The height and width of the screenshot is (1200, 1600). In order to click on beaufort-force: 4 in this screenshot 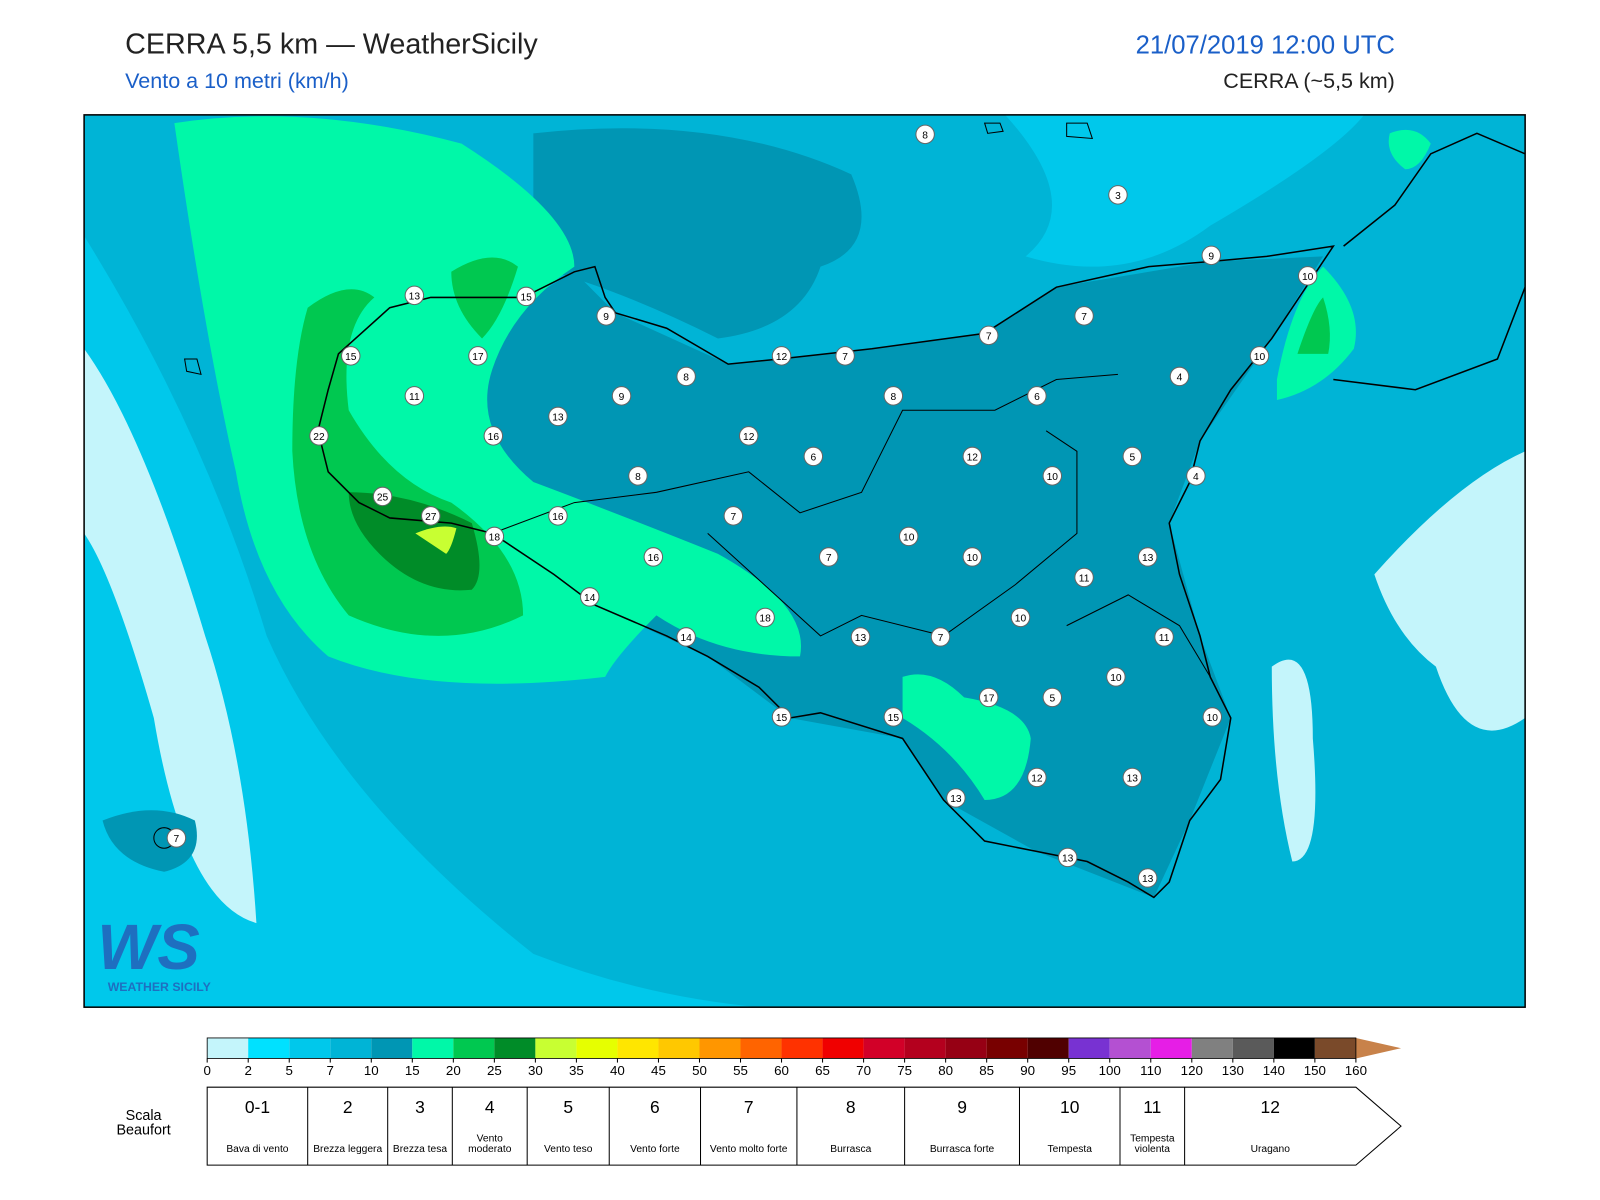, I will do `click(489, 1107)`.